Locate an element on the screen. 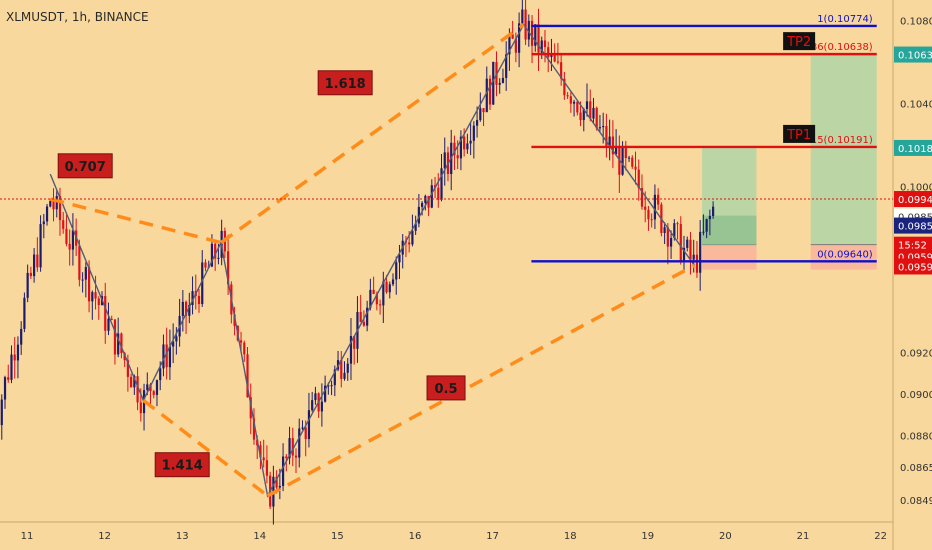  x-tick-label: 15 is located at coordinates (337, 536).